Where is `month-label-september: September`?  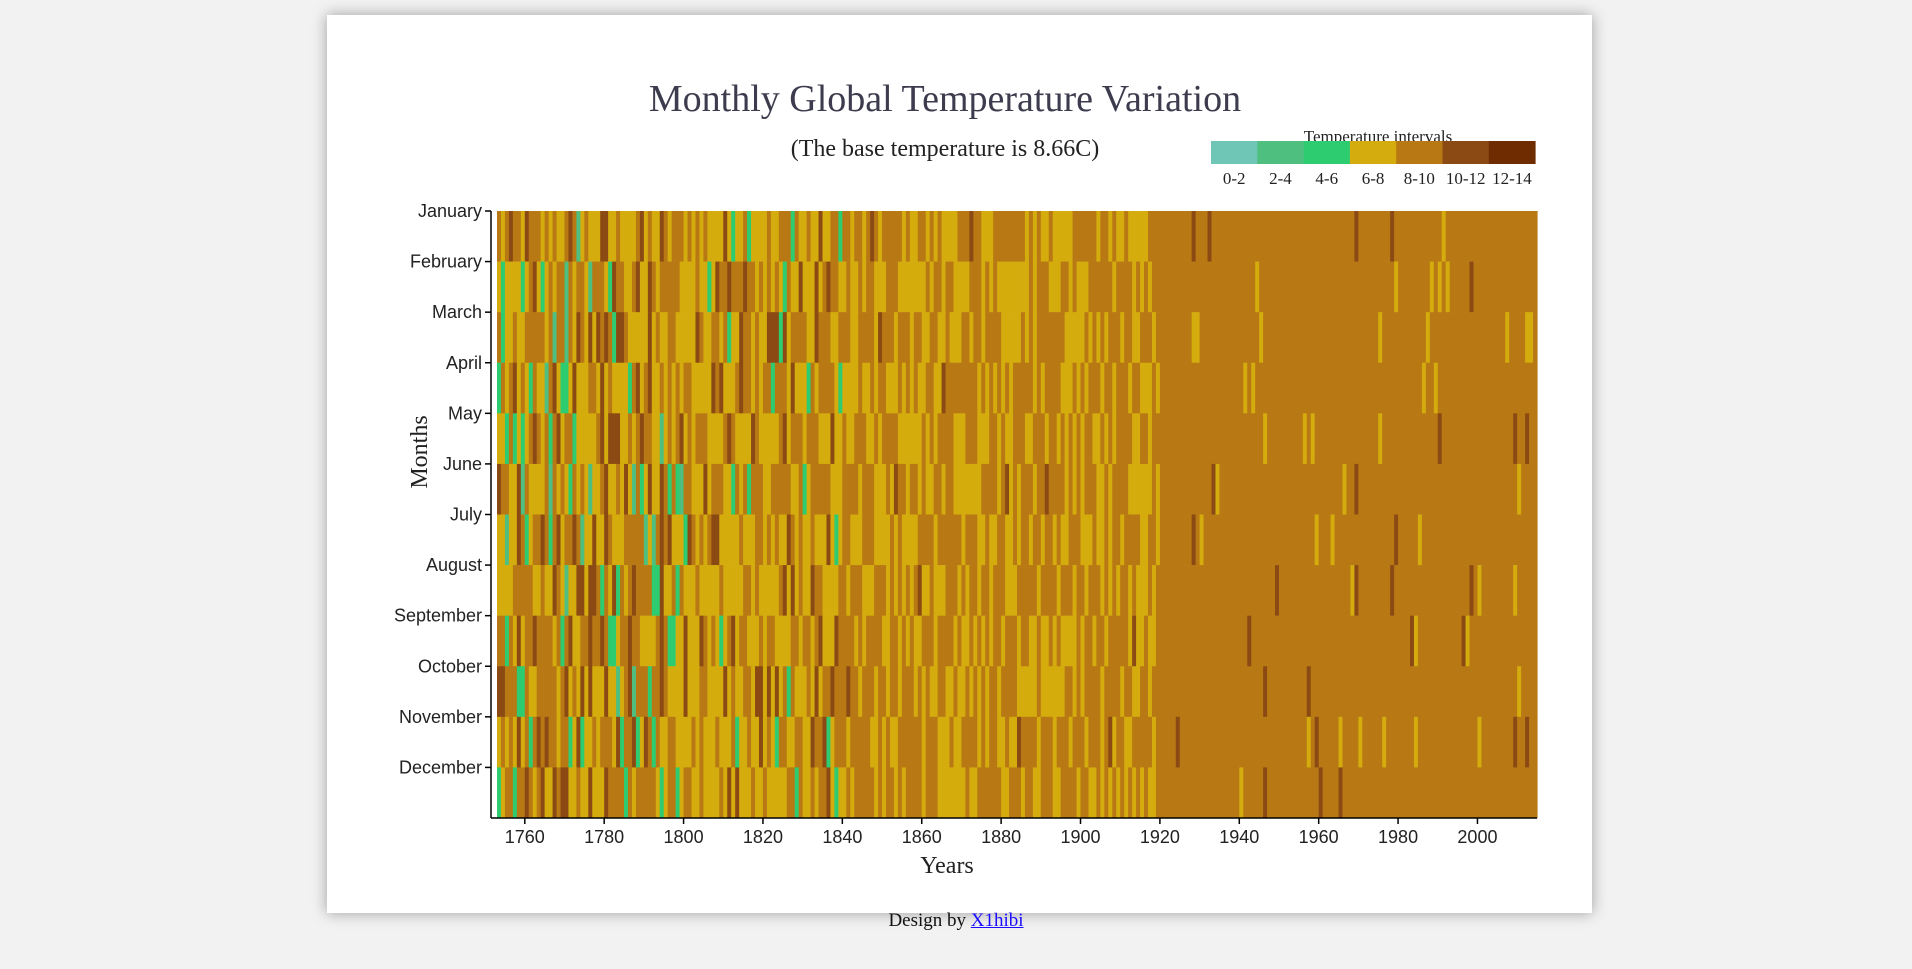 month-label-september: September is located at coordinates (438, 616).